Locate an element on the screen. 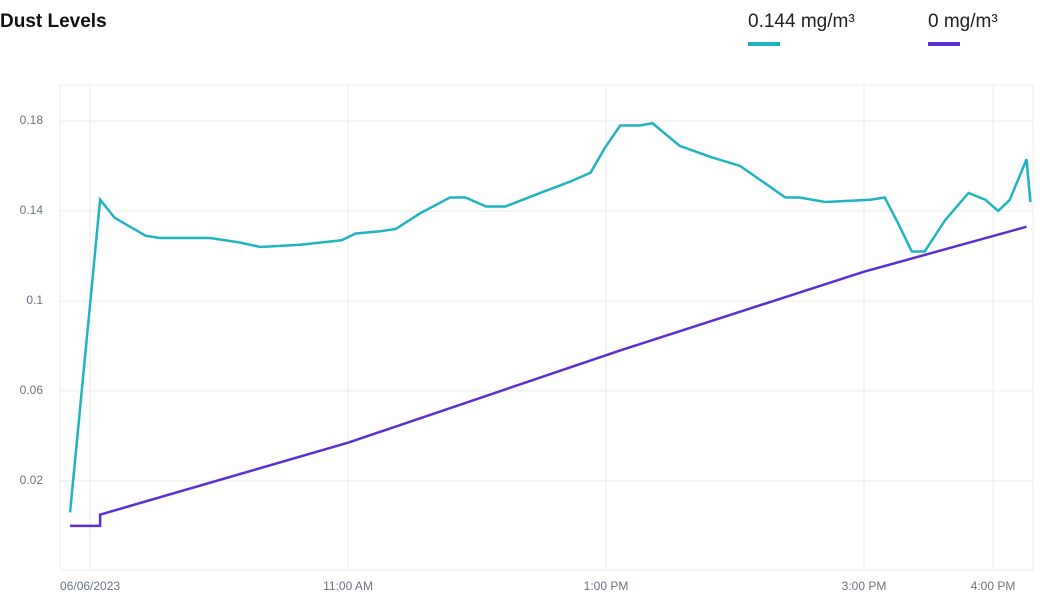 This screenshot has height=603, width=1040. y-tick-label: 0.06 is located at coordinates (32, 390).